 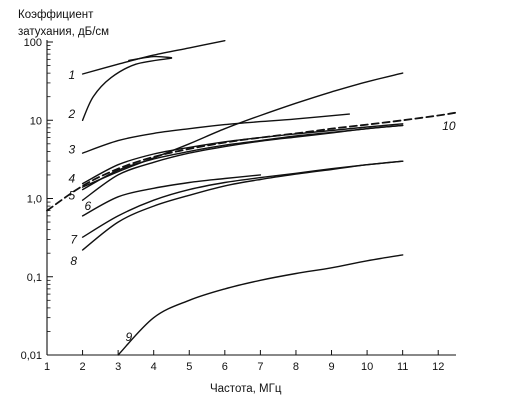 What do you see at coordinates (72, 195) in the screenshot?
I see `curve-label-5: 5` at bounding box center [72, 195].